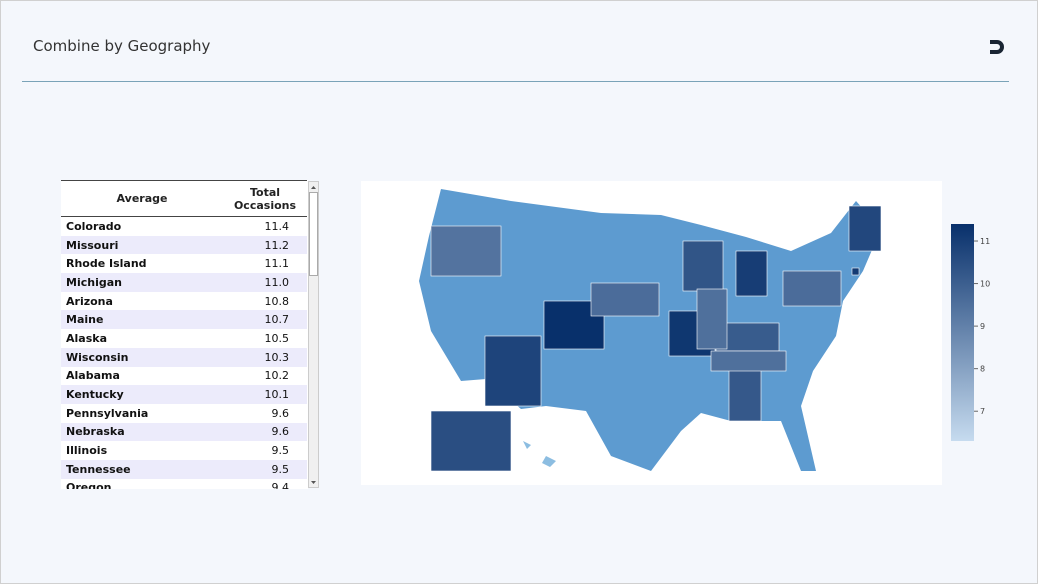 The width and height of the screenshot is (1038, 584). Describe the element at coordinates (122, 46) in the screenshot. I see `page-title: Combine by Geography` at that location.